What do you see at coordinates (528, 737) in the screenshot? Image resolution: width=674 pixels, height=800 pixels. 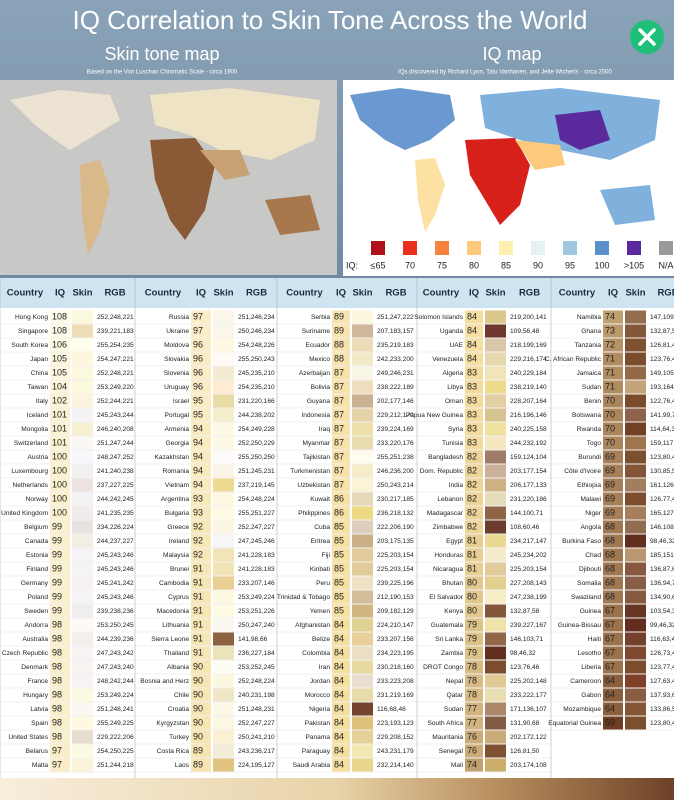 I see `rgb-value: 202,172,122` at bounding box center [528, 737].